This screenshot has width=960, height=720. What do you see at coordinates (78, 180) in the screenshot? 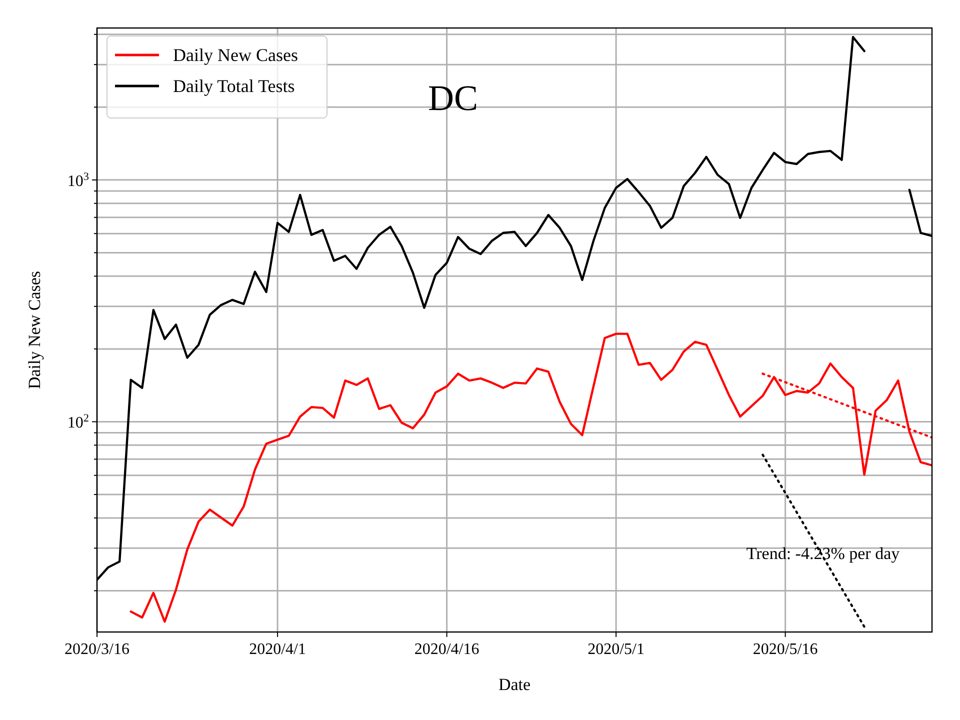
I see `y-tick-label: 10$^{3}$` at bounding box center [78, 180].